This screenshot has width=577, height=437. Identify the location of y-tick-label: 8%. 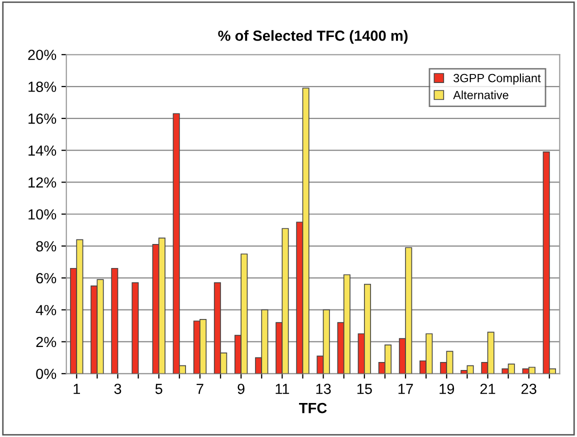
(46, 246).